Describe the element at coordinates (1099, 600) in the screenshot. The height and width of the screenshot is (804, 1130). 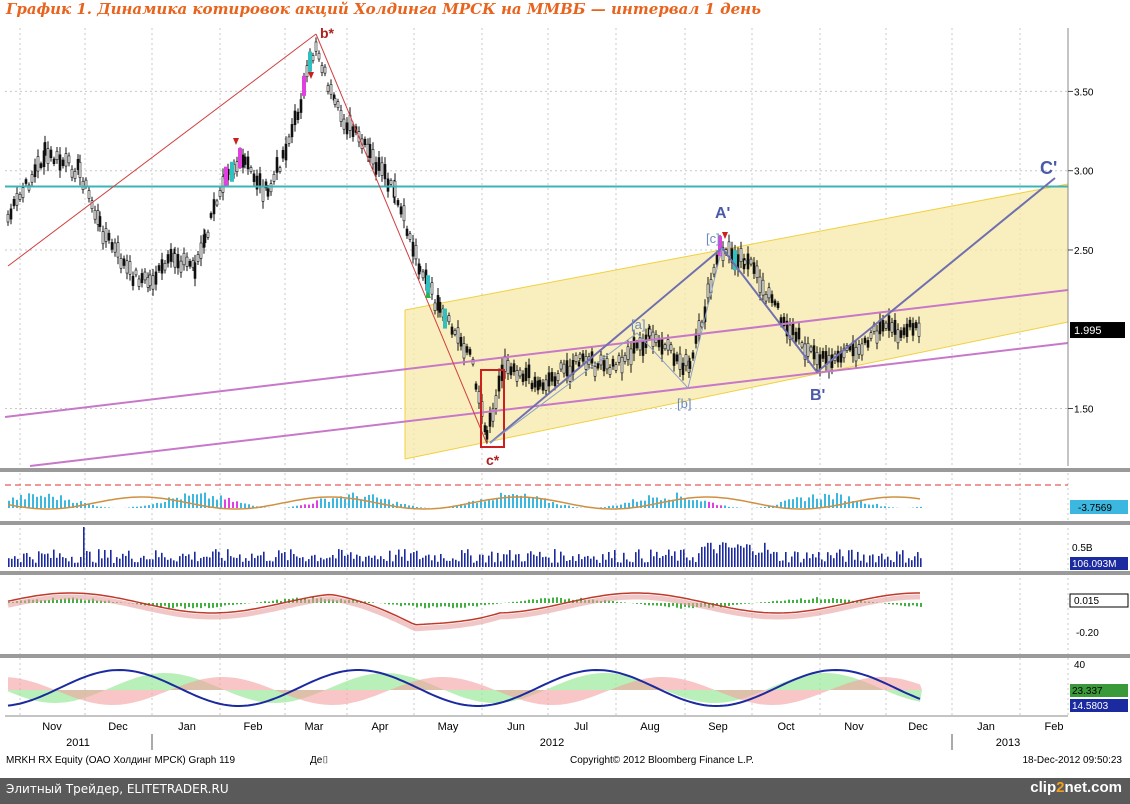
I see `macd-value-box` at that location.